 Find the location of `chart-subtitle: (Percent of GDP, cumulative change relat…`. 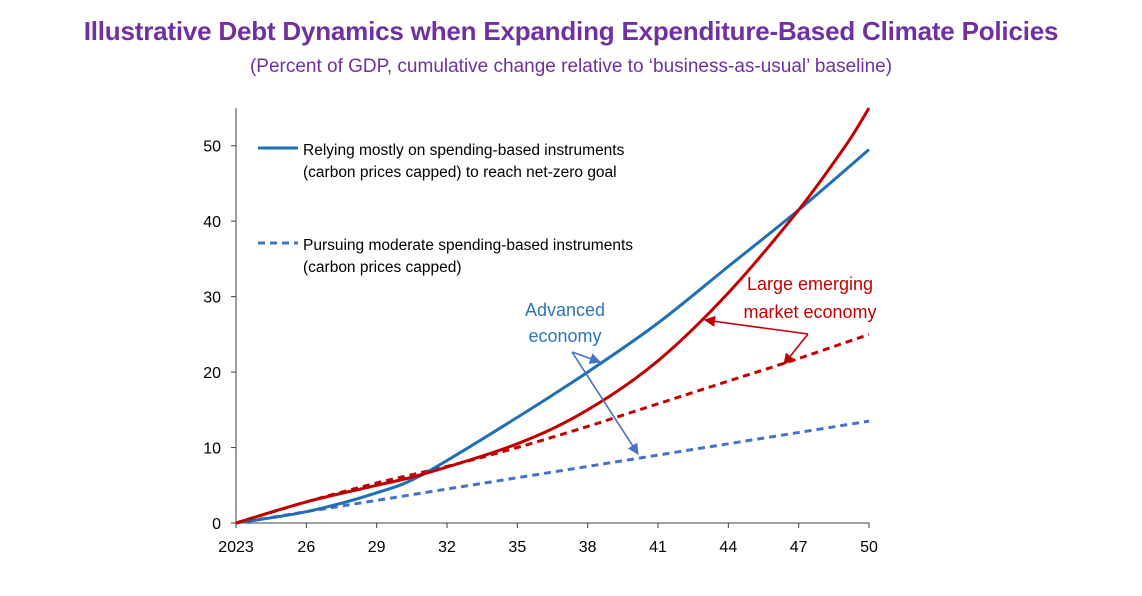

chart-subtitle: (Percent of GDP, cumulative change relat… is located at coordinates (571, 66).